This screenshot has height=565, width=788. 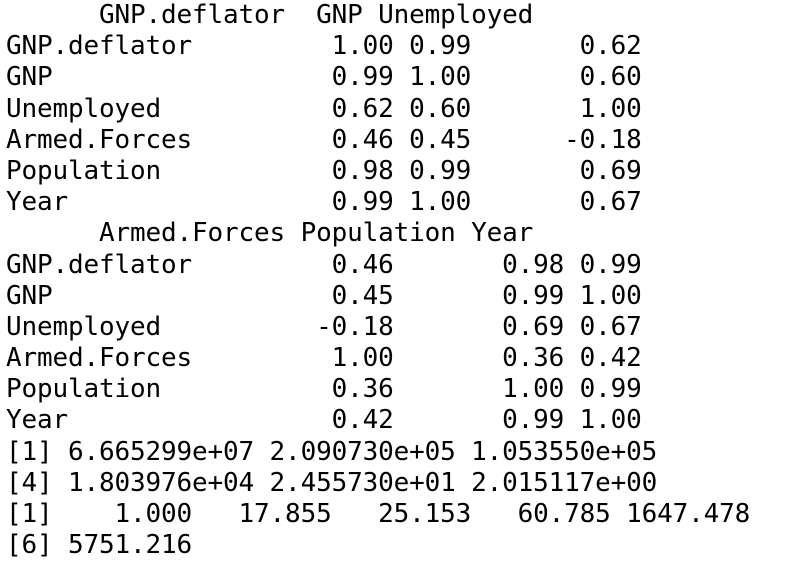 I want to click on correlation-row-gnp-deflator-2: GNP.deflator 0.46 0.98 0.99, so click(x=324, y=264).